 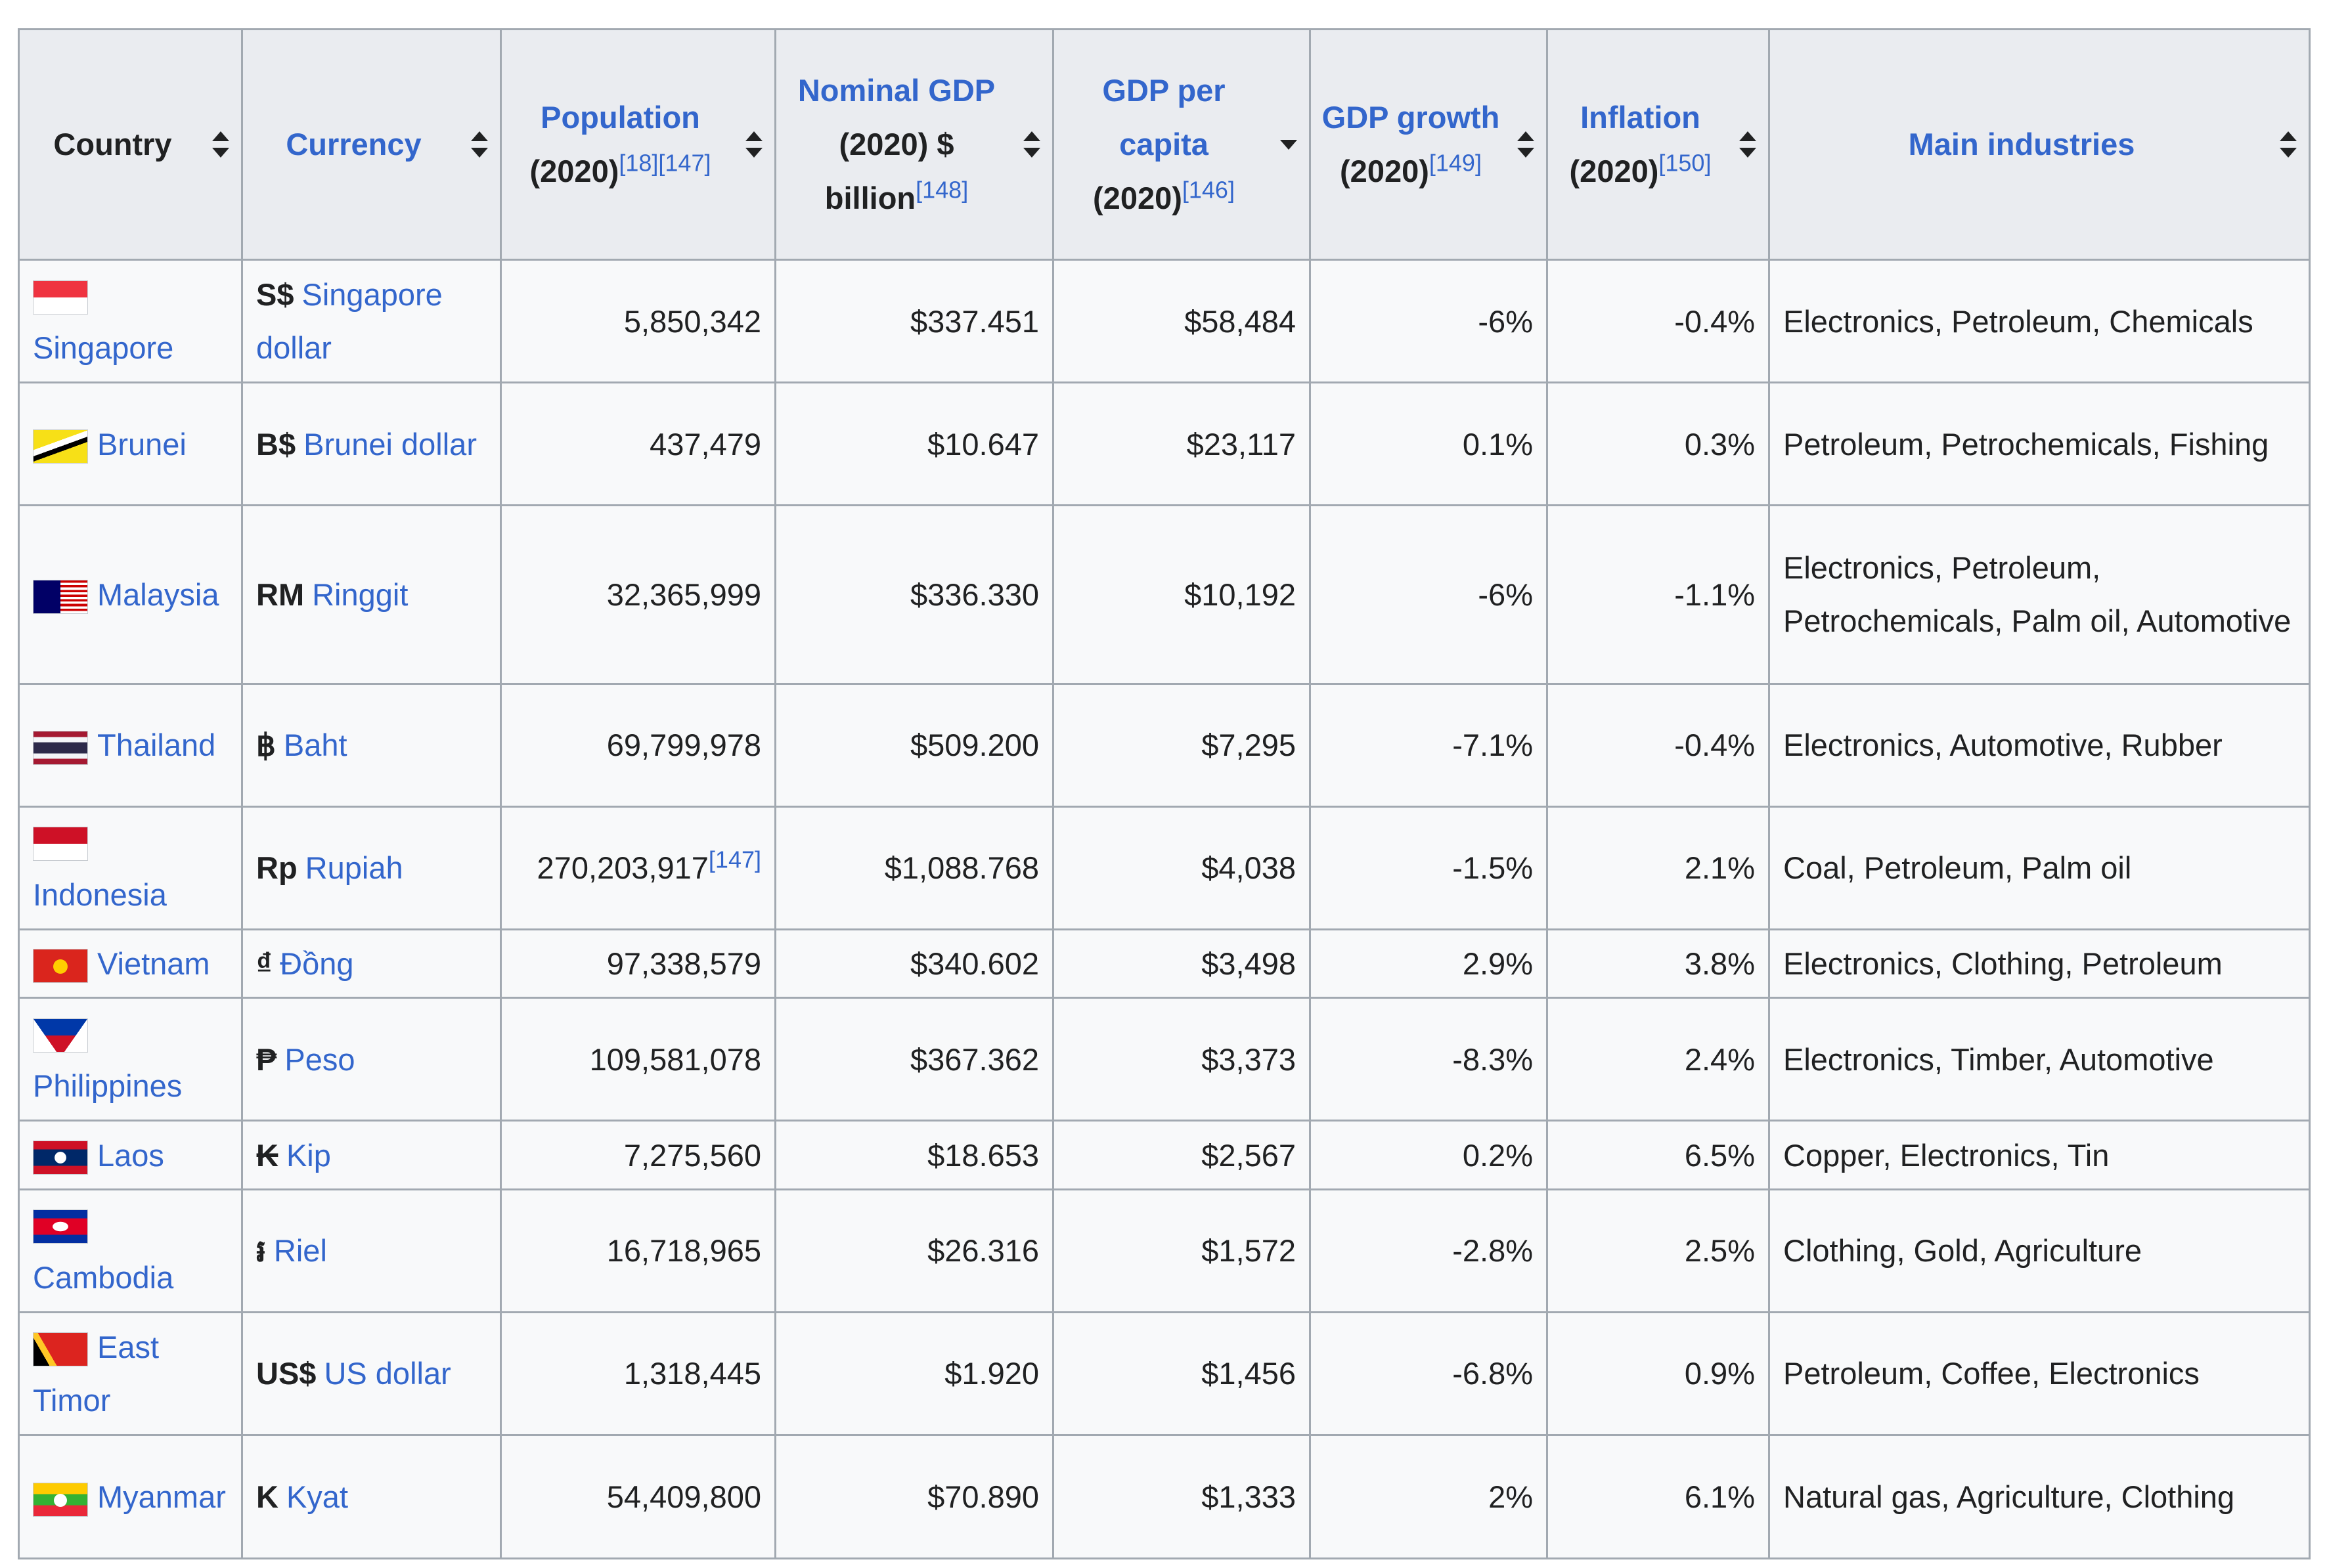 What do you see at coordinates (1428, 1496) in the screenshot?
I see `gdp-growth-cell: 2%` at bounding box center [1428, 1496].